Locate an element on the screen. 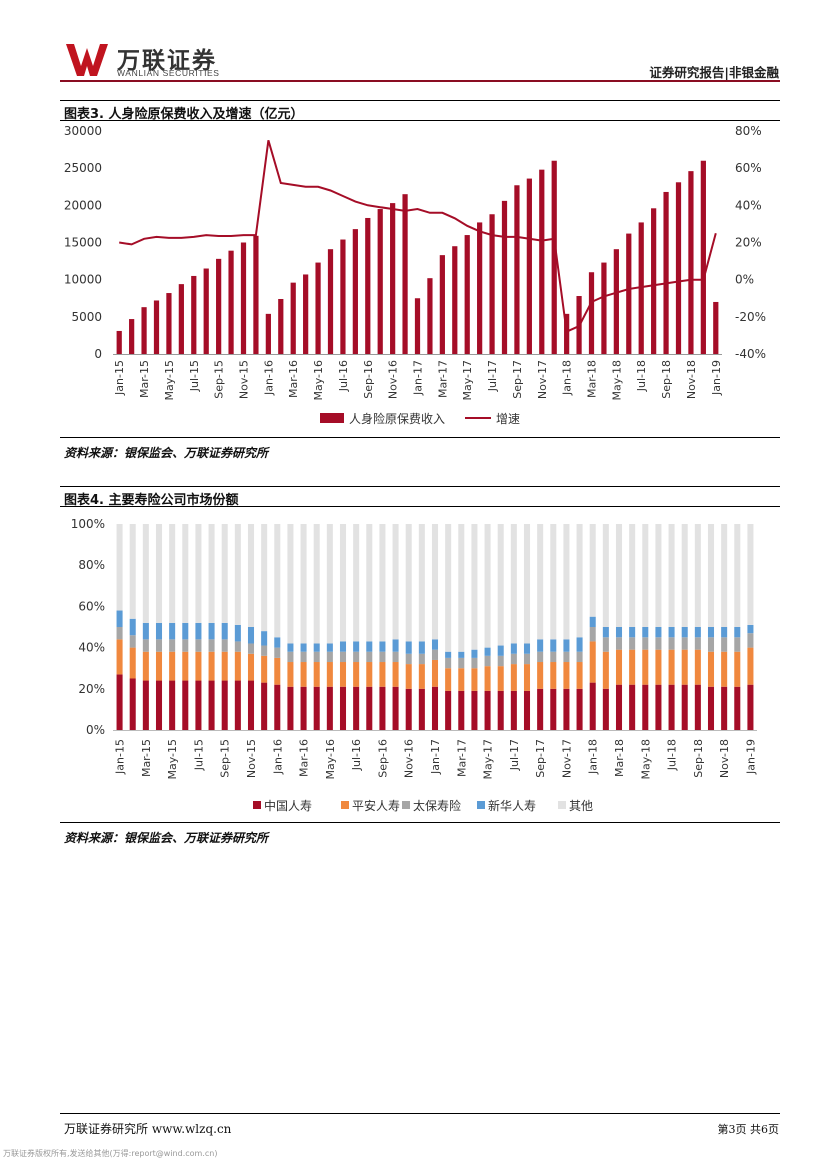 This screenshot has width=827, height=1169. x-tick-label: May-16 is located at coordinates (318, 380).